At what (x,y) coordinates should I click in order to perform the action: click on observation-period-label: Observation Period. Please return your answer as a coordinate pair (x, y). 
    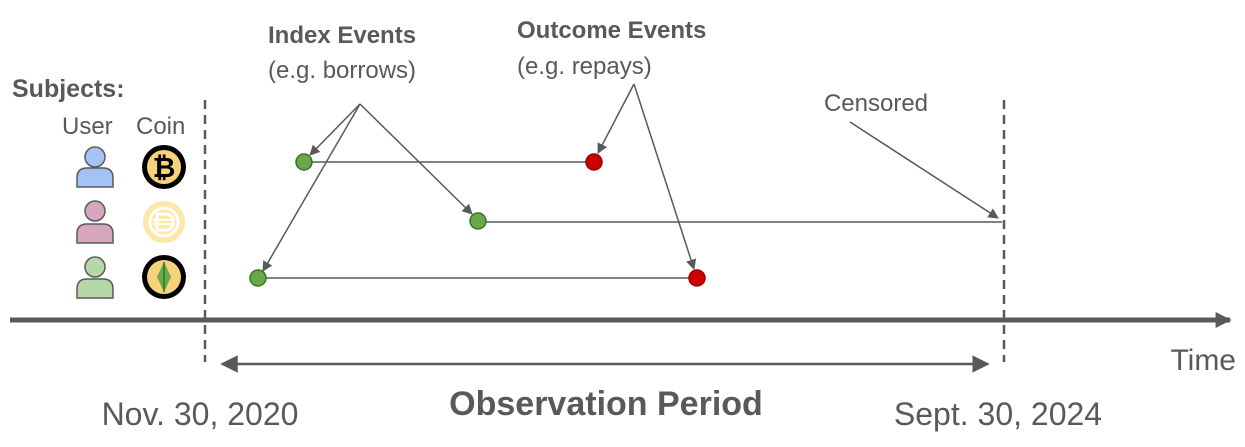
    Looking at the image, I should click on (606, 404).